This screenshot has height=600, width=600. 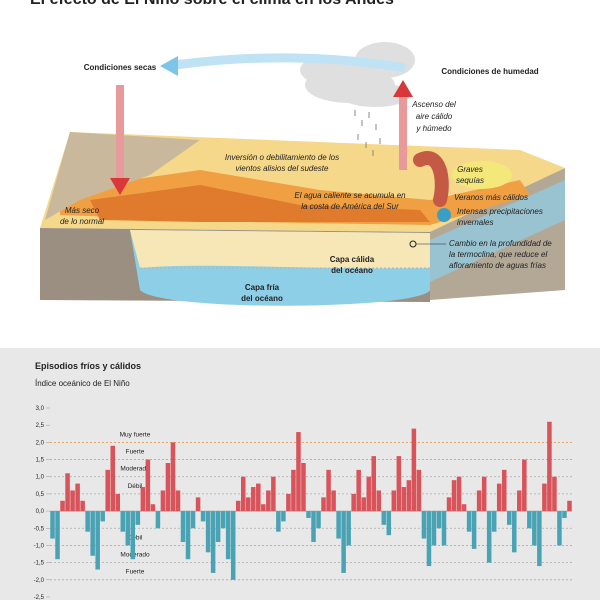 I want to click on label: Más seco, so click(x=82, y=210).